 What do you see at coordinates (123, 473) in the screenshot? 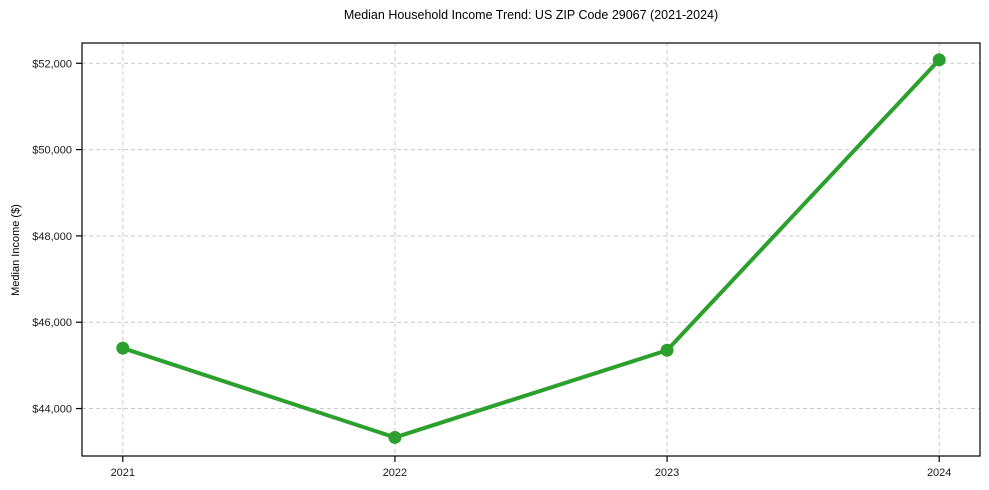
I see `x-tick-label: 2021` at bounding box center [123, 473].